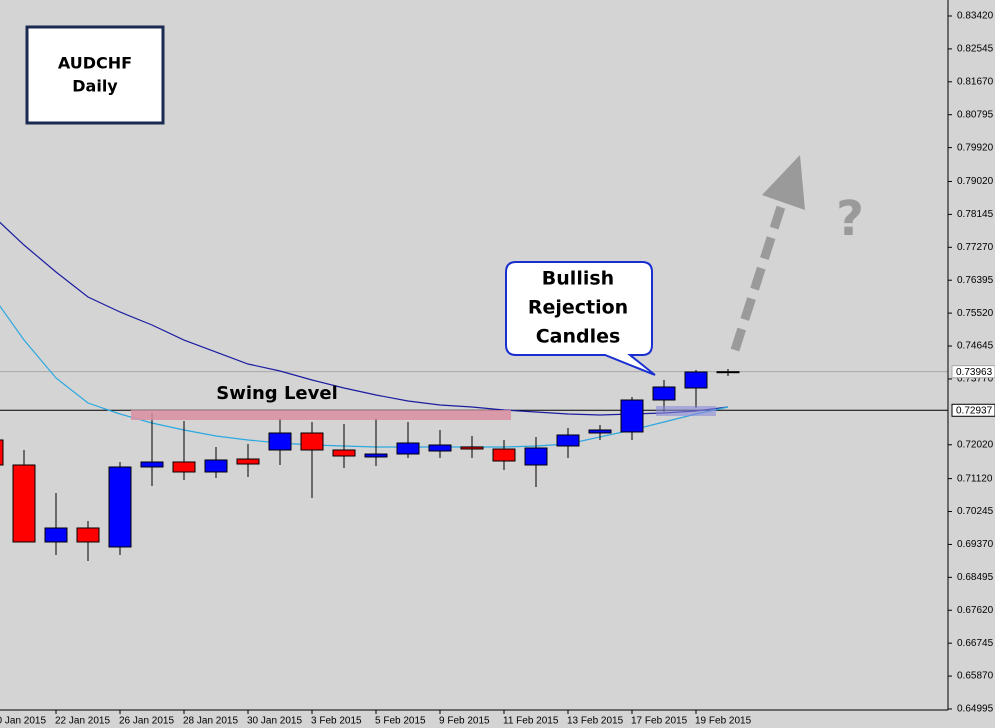 The height and width of the screenshot is (728, 995). What do you see at coordinates (975, 444) in the screenshot?
I see `y-tick-label: 0.72020` at bounding box center [975, 444].